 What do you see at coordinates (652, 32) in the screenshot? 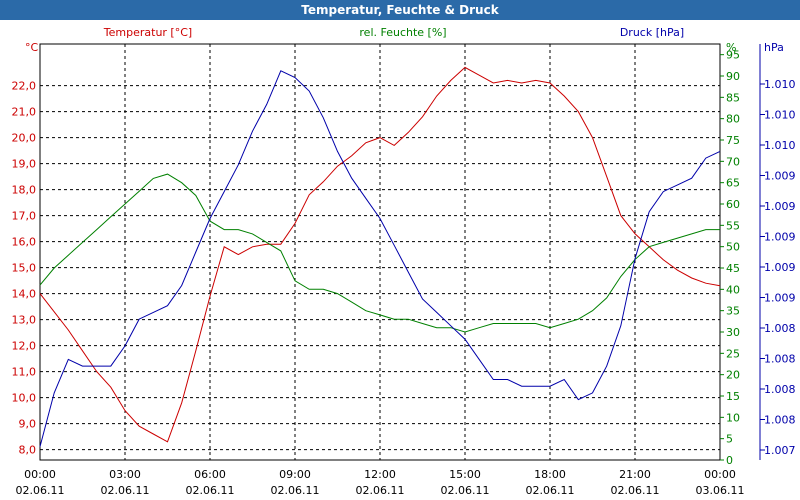
I see `series-legend-label: Druck [hPa]` at bounding box center [652, 32].